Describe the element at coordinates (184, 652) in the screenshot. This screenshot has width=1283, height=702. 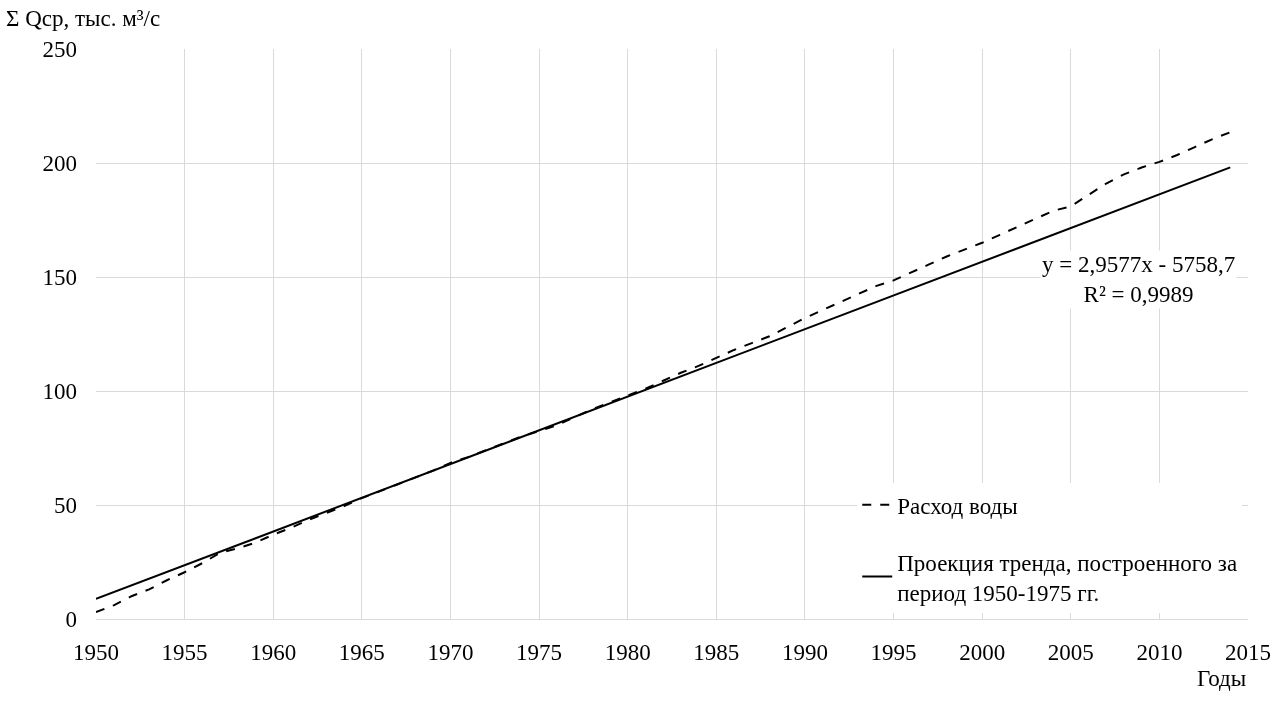
I see `x-tick-label: 1955` at that location.